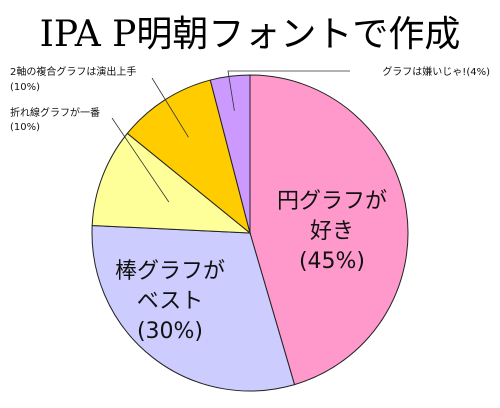 The image size is (500, 408). What do you see at coordinates (332, 201) in the screenshot?
I see `slice-label-0-line-0: 円グラフが` at bounding box center [332, 201].